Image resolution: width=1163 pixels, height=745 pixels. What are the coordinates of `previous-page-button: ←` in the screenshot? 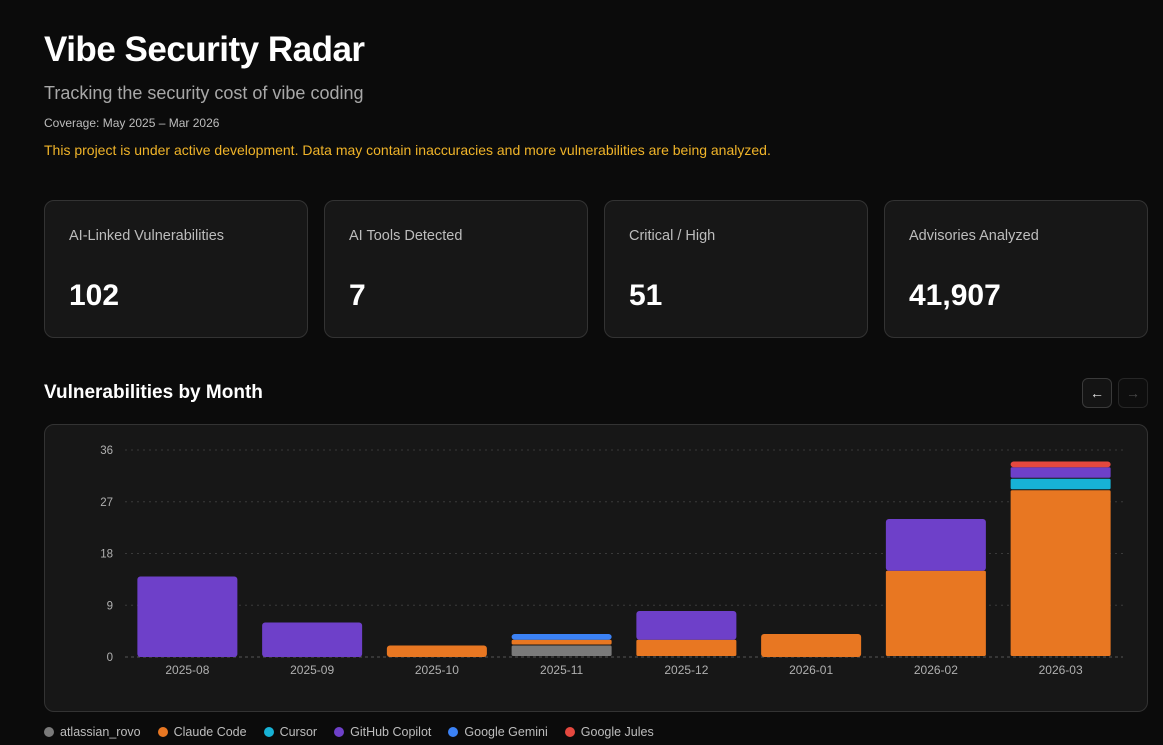 It's located at (1097, 393).